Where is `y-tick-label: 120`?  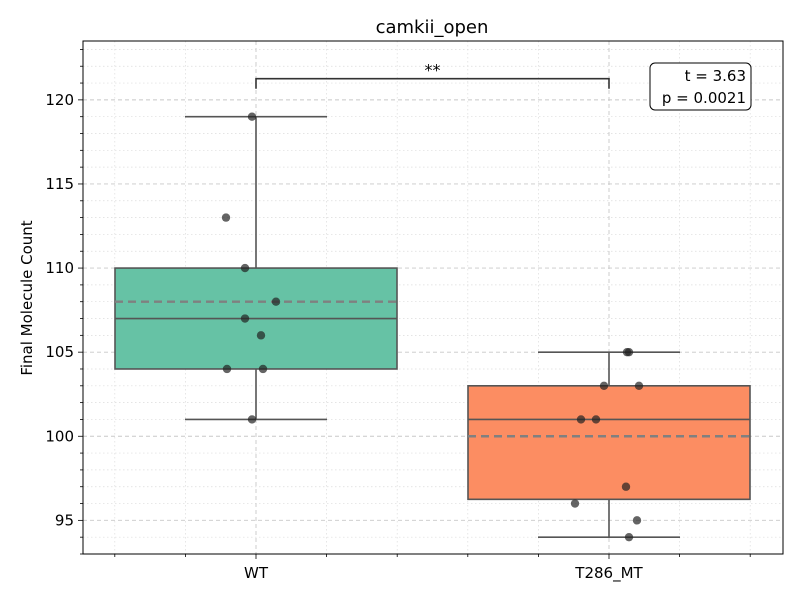
y-tick-label: 120 is located at coordinates (59, 100).